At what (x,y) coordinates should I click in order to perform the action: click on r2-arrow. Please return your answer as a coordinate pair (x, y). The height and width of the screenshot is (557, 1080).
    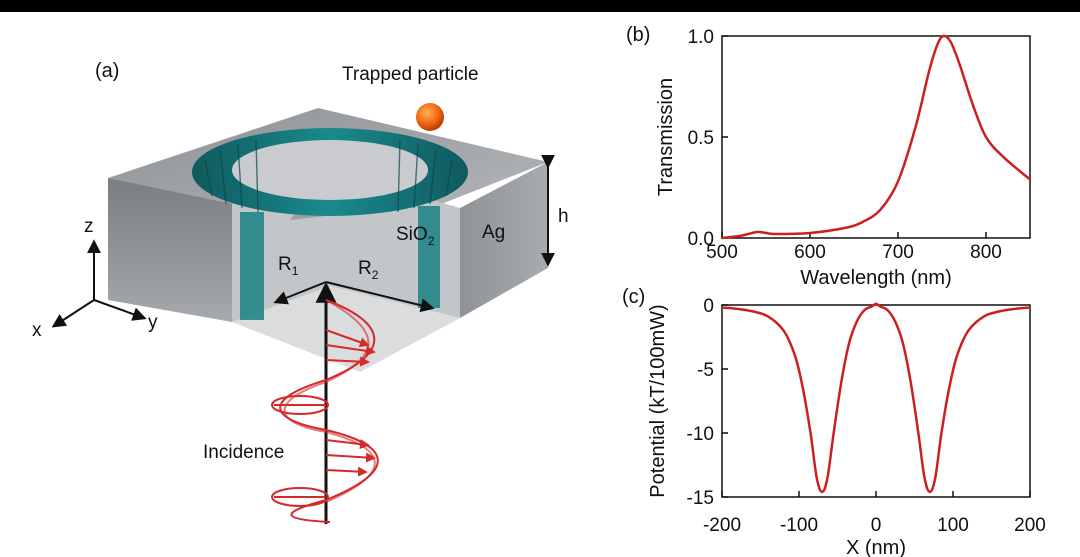
    Looking at the image, I should click on (380, 297).